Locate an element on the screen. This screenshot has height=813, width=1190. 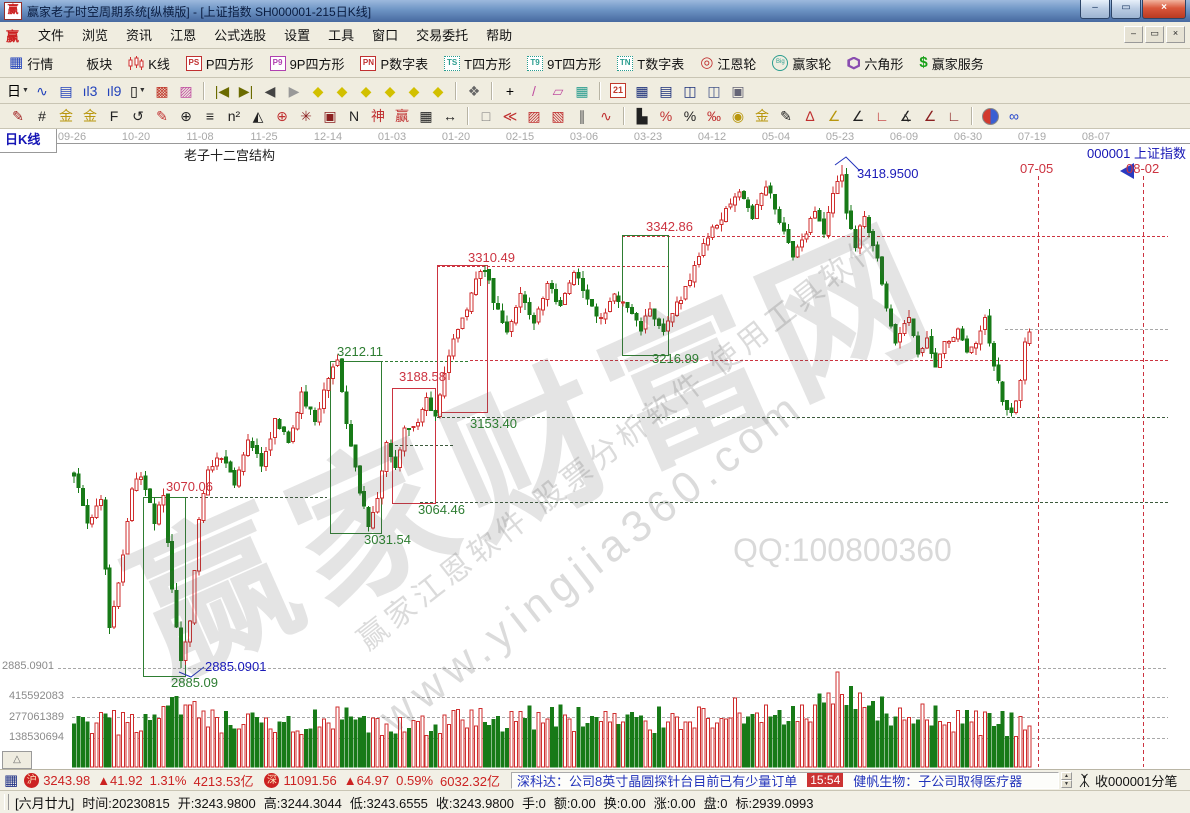
mdi-minimize-button: – is located at coordinates (1133, 34).